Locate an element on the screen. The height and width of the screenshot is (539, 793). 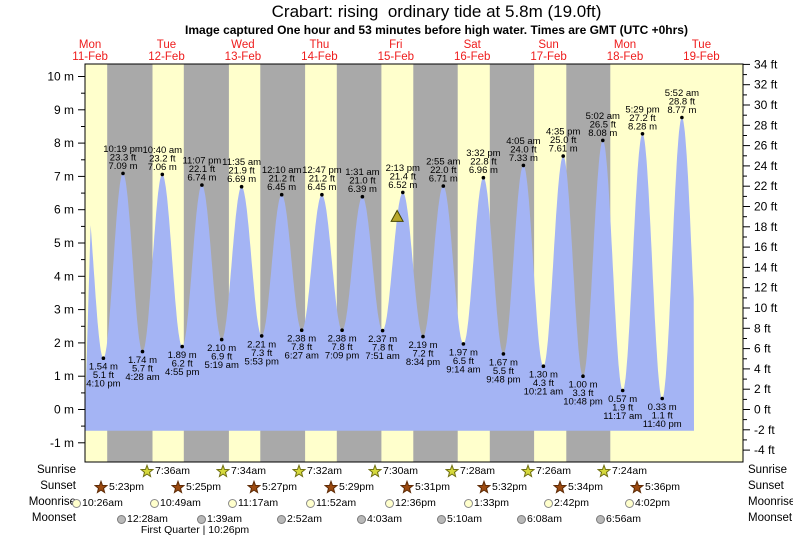
low-tide-label: 1.74 m5.7 ft4:28 am is located at coordinates (142, 369).